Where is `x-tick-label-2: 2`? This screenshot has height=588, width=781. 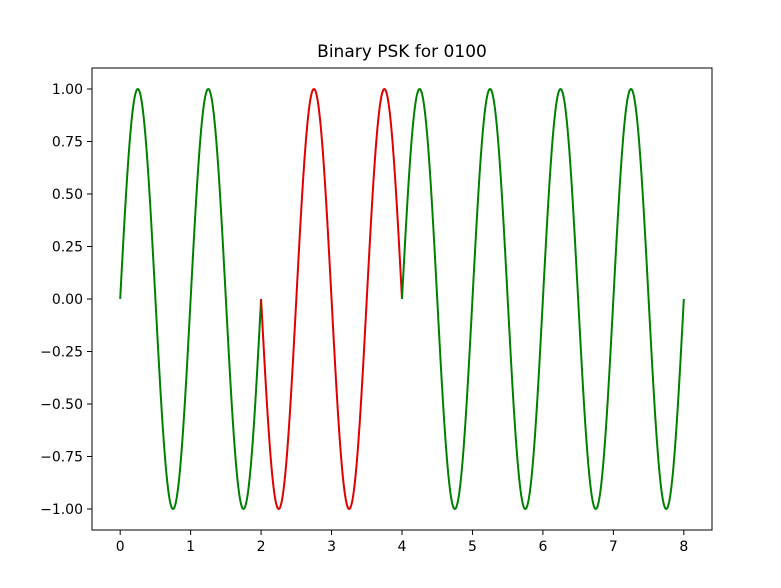 x-tick-label-2: 2 is located at coordinates (261, 547).